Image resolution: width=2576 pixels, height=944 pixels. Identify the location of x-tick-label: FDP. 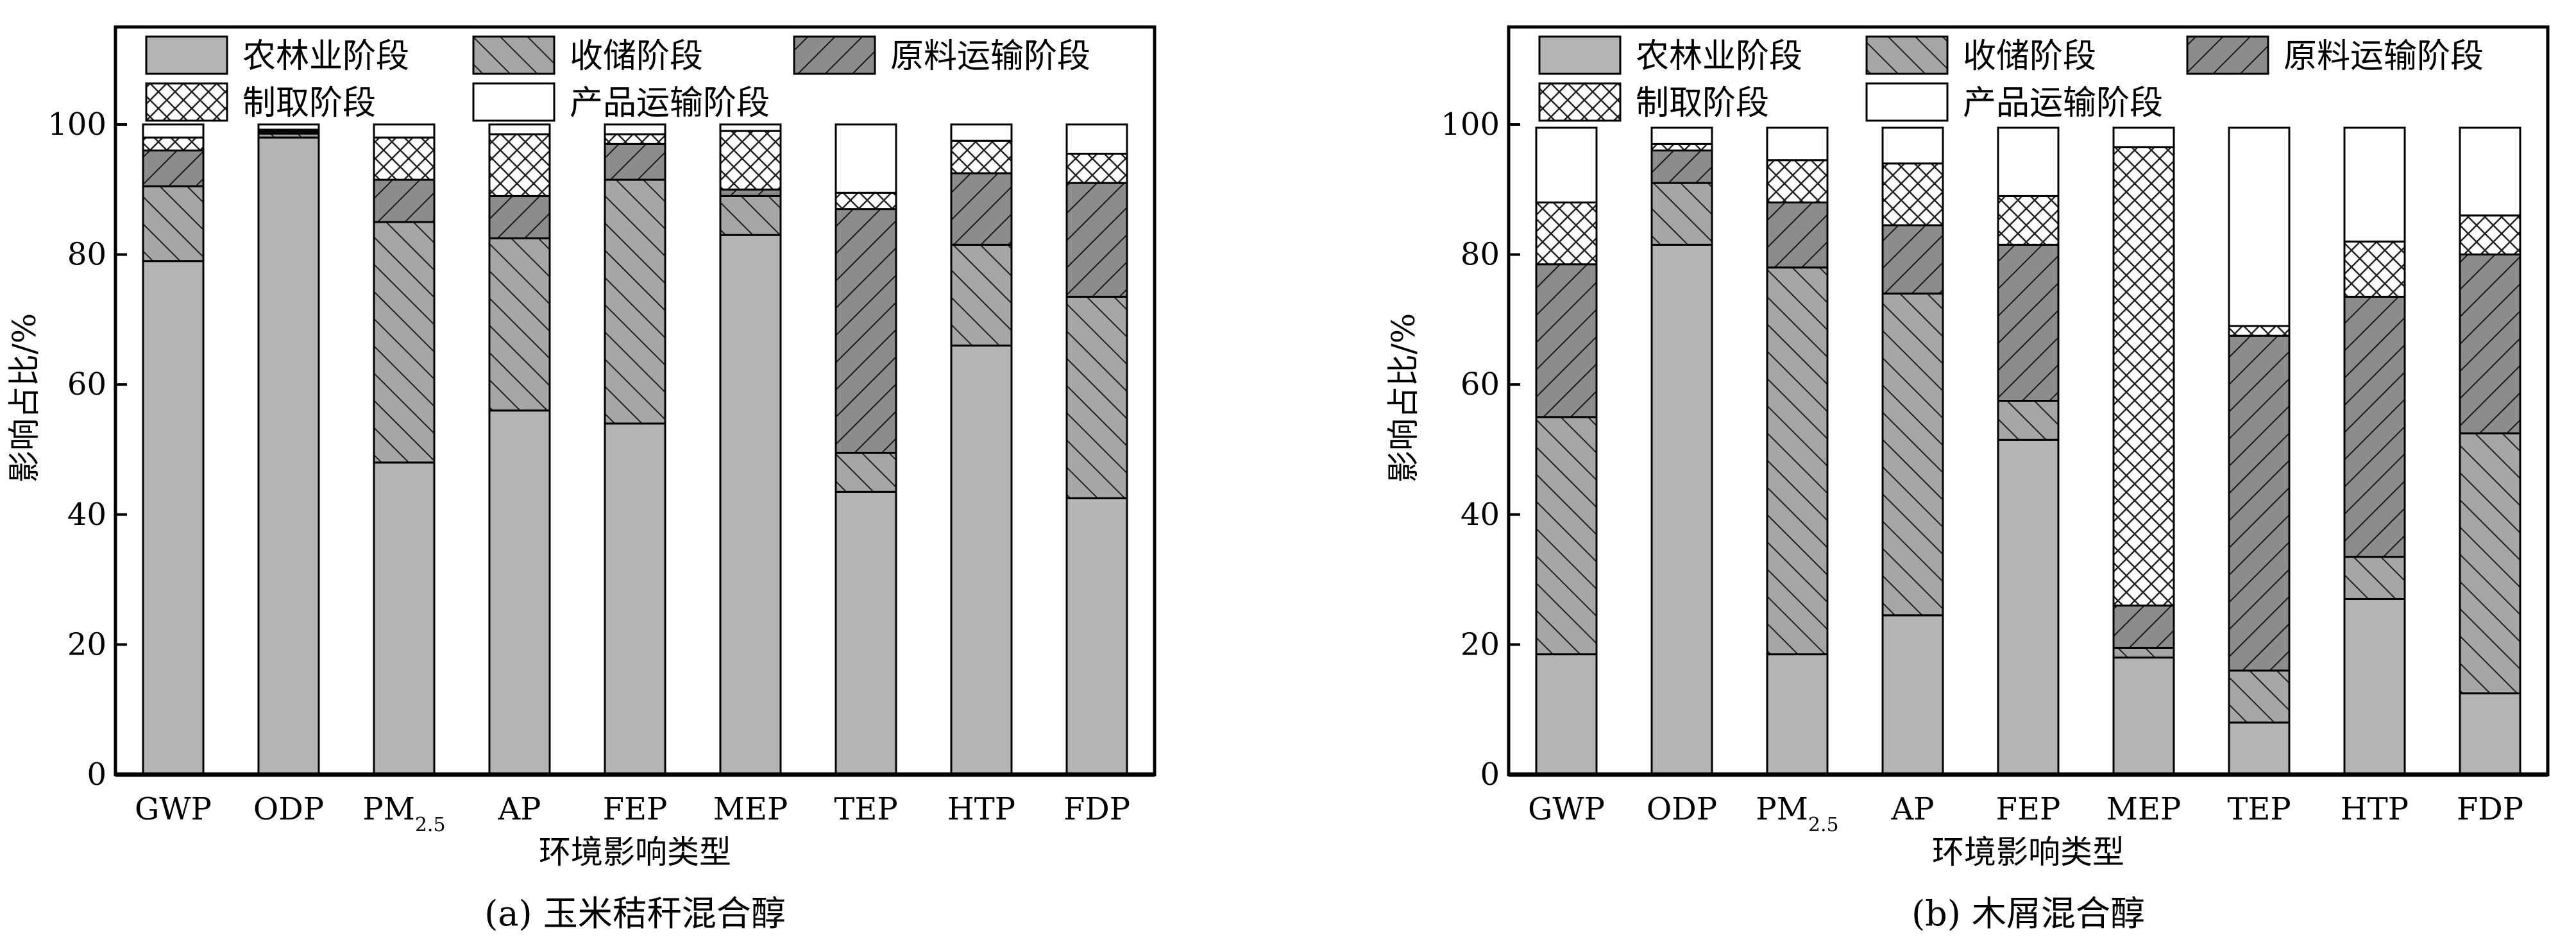
(1096, 809).